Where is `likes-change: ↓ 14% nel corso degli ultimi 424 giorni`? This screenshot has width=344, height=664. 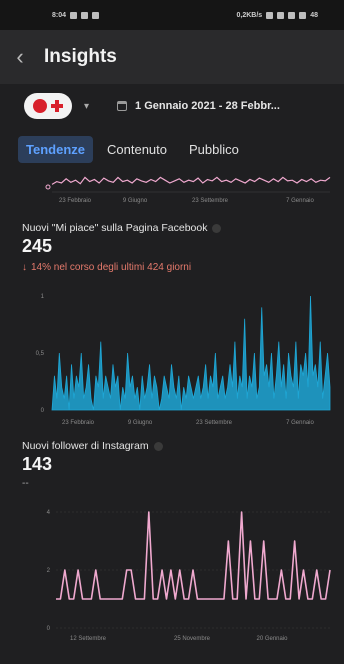 likes-change: ↓ 14% nel corso degli ultimi 424 giorni is located at coordinates (106, 267).